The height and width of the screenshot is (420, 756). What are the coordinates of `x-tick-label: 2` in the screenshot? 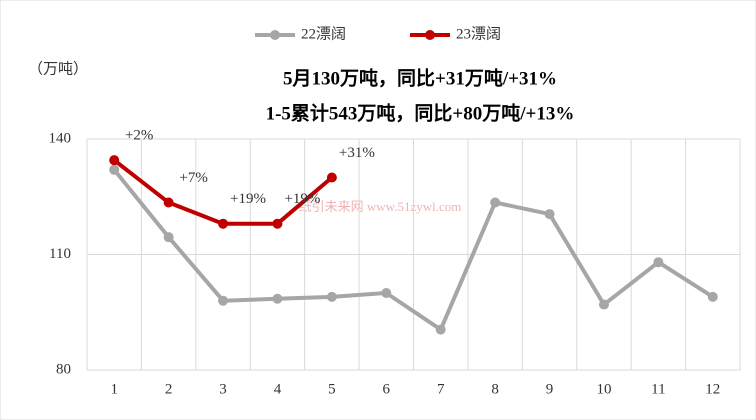 It's located at (169, 389).